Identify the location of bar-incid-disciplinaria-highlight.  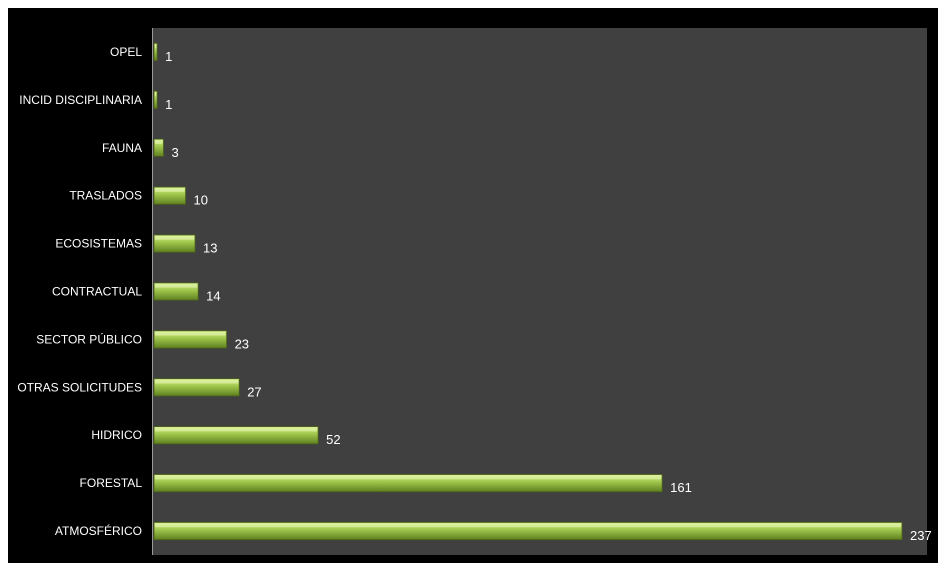
(156, 94).